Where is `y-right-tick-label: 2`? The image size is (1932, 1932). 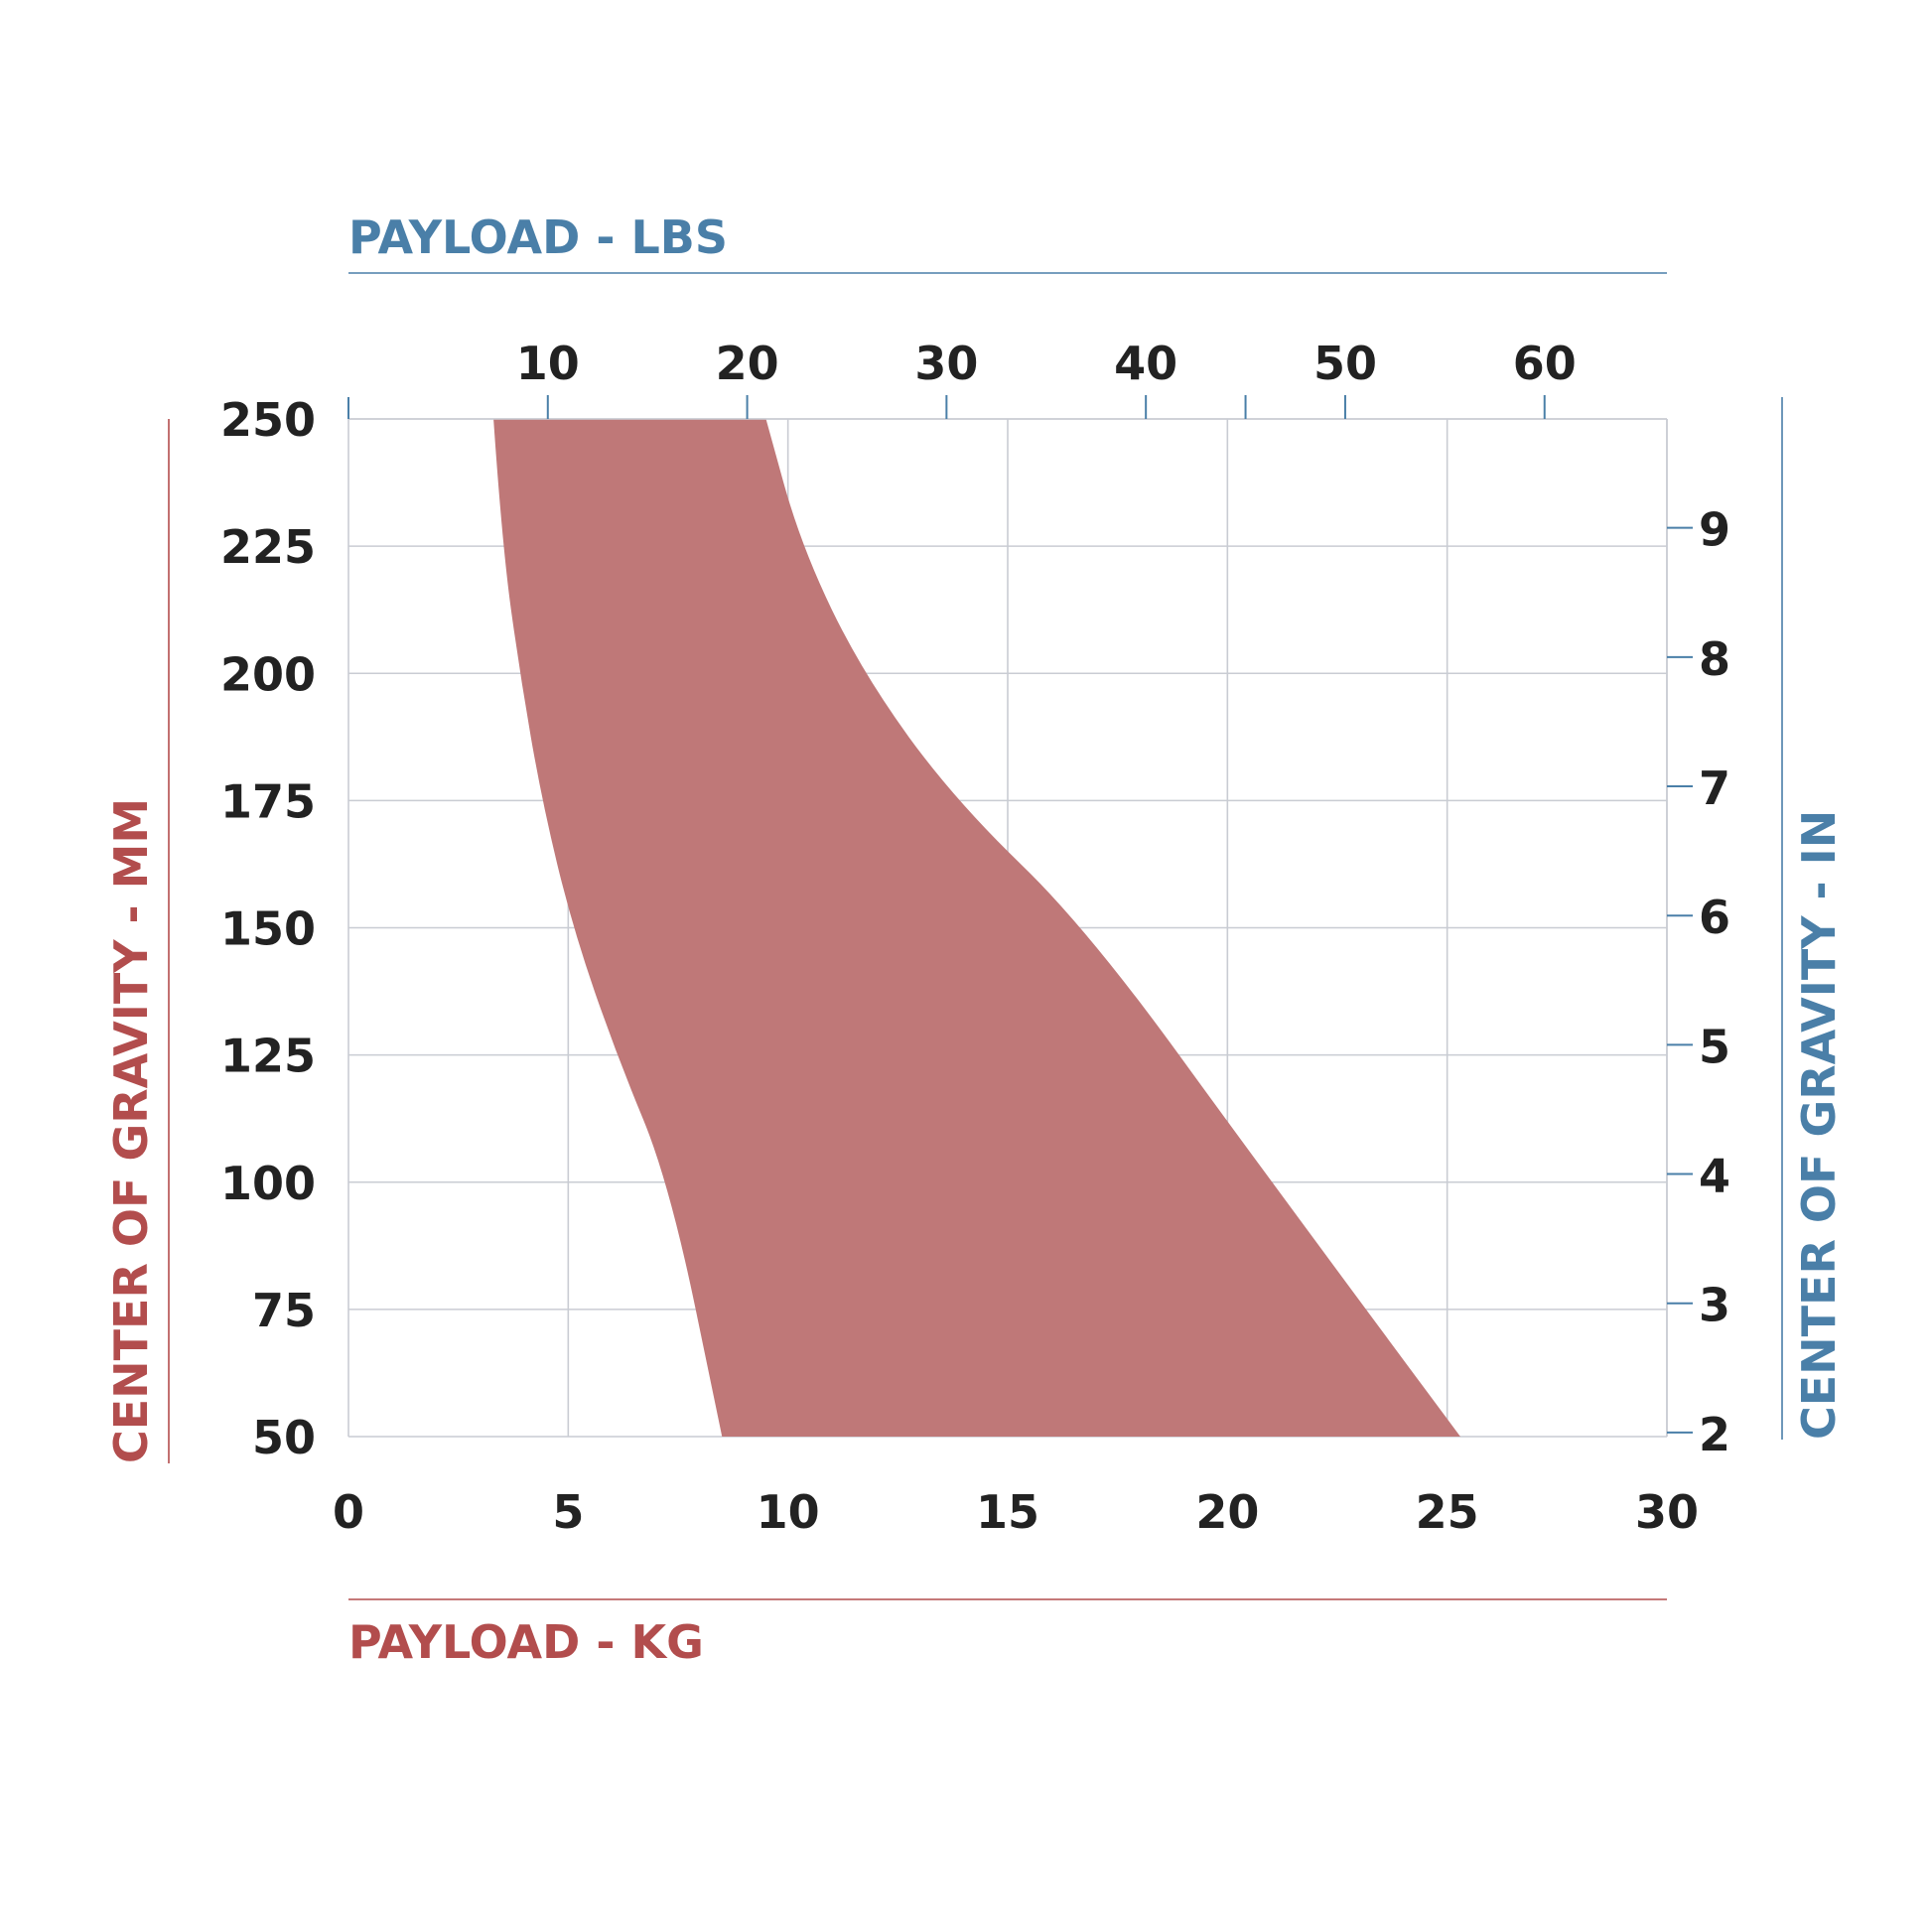 y-right-tick-label: 2 is located at coordinates (1714, 1435).